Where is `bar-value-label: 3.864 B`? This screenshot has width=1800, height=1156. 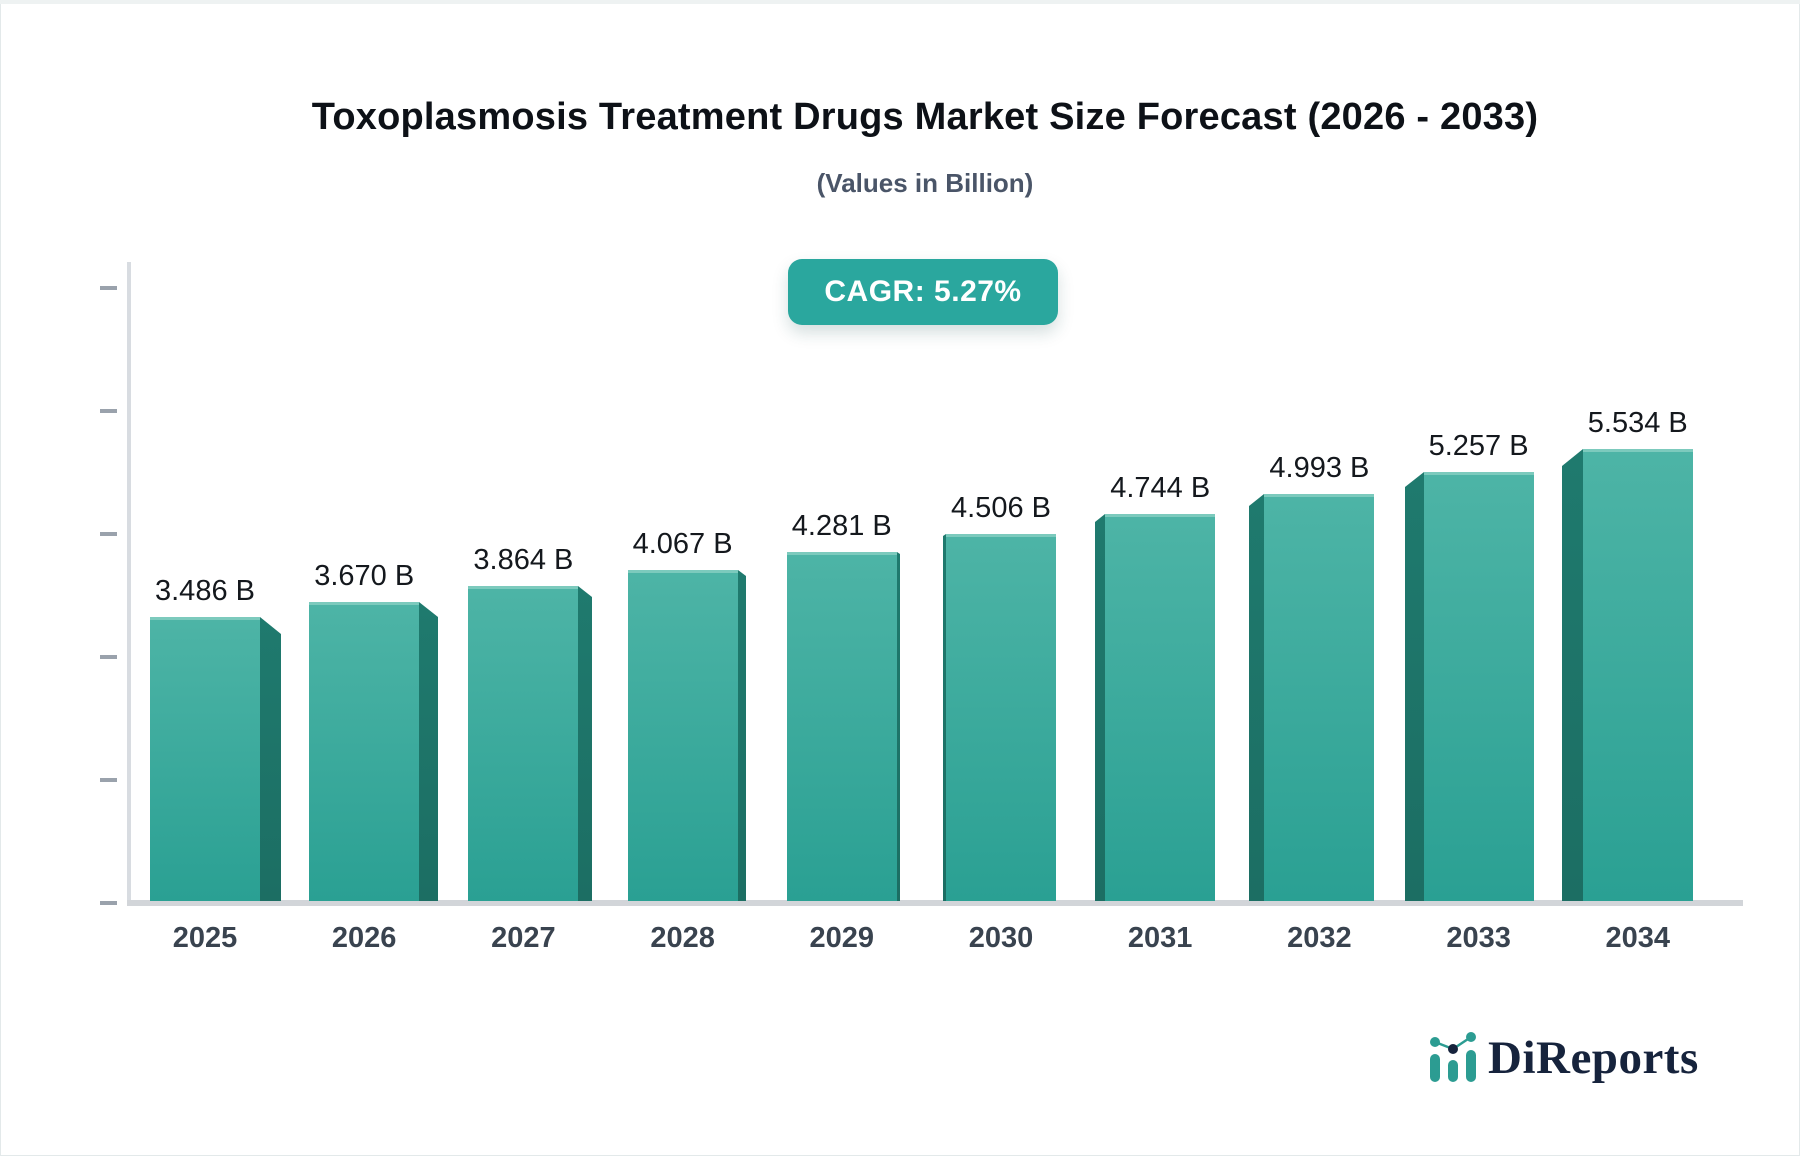
bar-value-label: 3.864 B is located at coordinates (523, 560).